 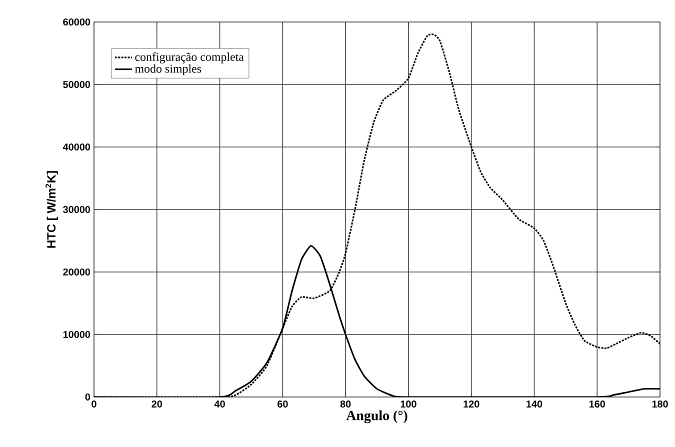 What do you see at coordinates (168, 70) in the screenshot?
I see `legend-label: modo simples` at bounding box center [168, 70].